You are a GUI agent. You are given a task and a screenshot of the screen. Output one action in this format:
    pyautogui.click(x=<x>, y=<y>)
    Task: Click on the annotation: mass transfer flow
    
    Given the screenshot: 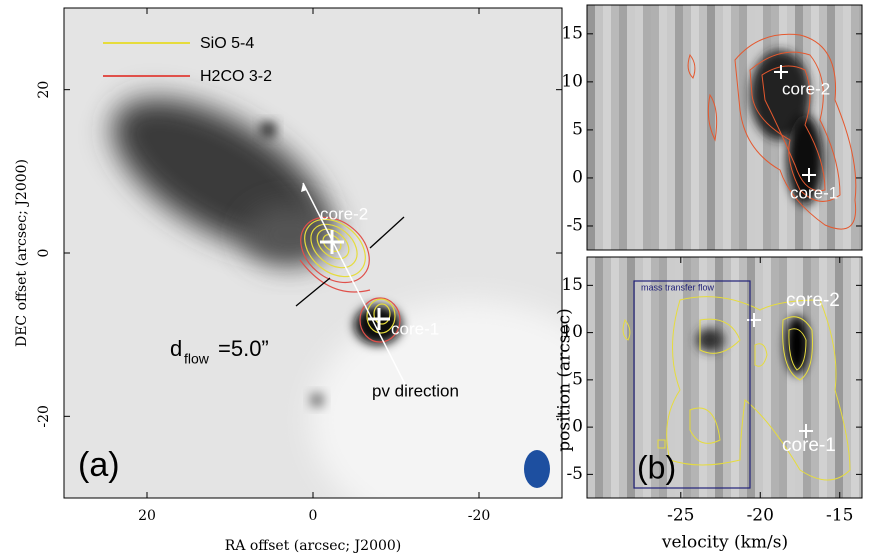 What is the action you would take?
    pyautogui.click(x=678, y=287)
    